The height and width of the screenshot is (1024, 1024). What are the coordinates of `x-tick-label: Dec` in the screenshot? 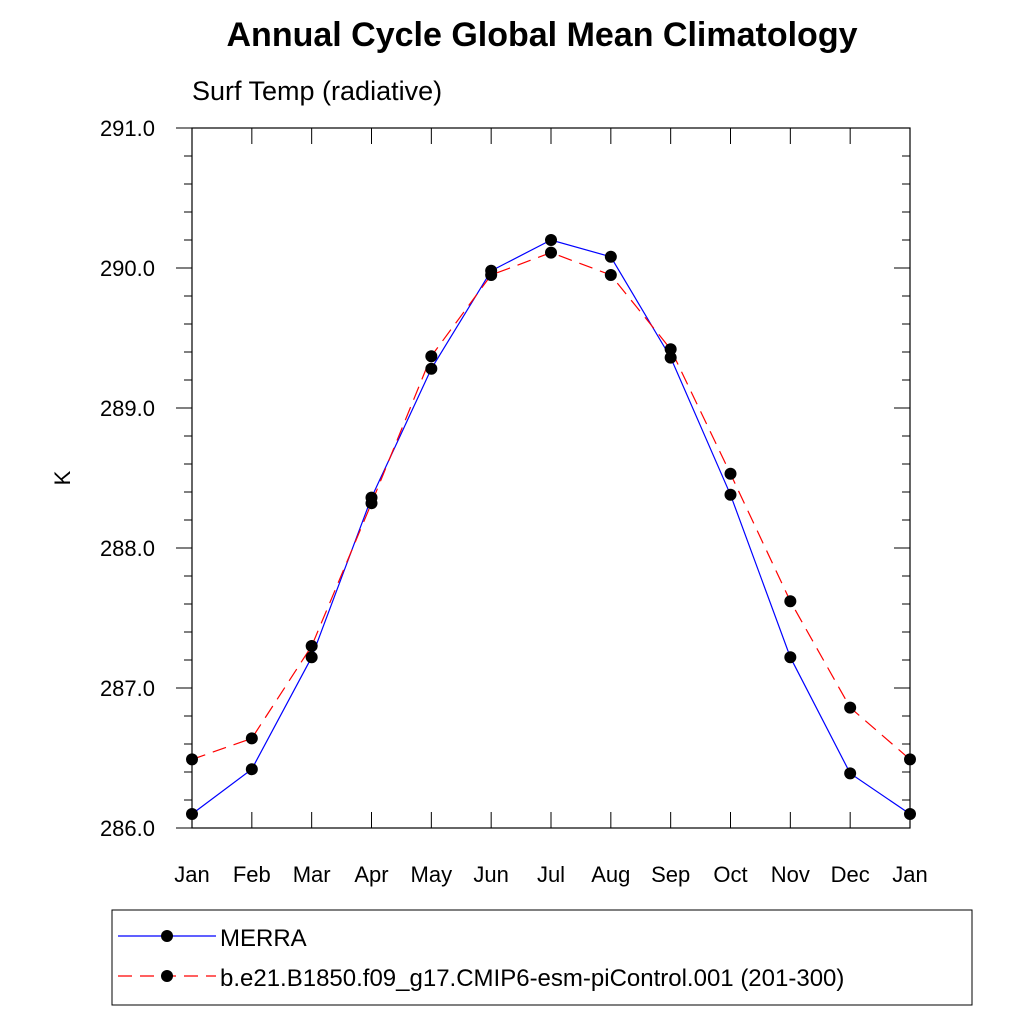 It's located at (850, 874).